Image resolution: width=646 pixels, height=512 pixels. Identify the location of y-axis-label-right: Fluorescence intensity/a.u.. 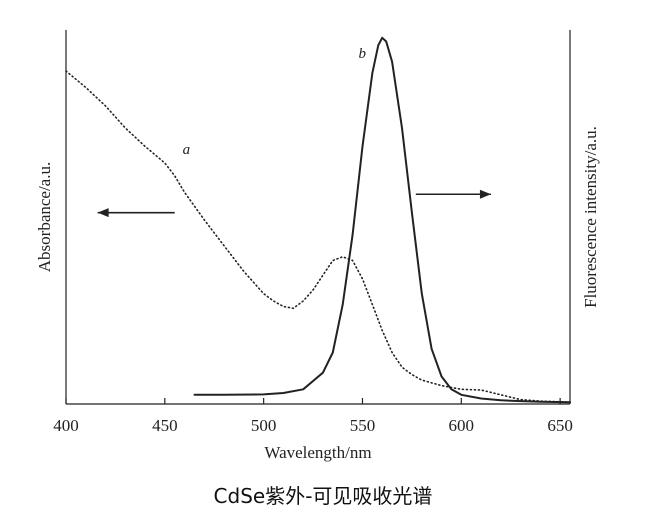
(590, 217).